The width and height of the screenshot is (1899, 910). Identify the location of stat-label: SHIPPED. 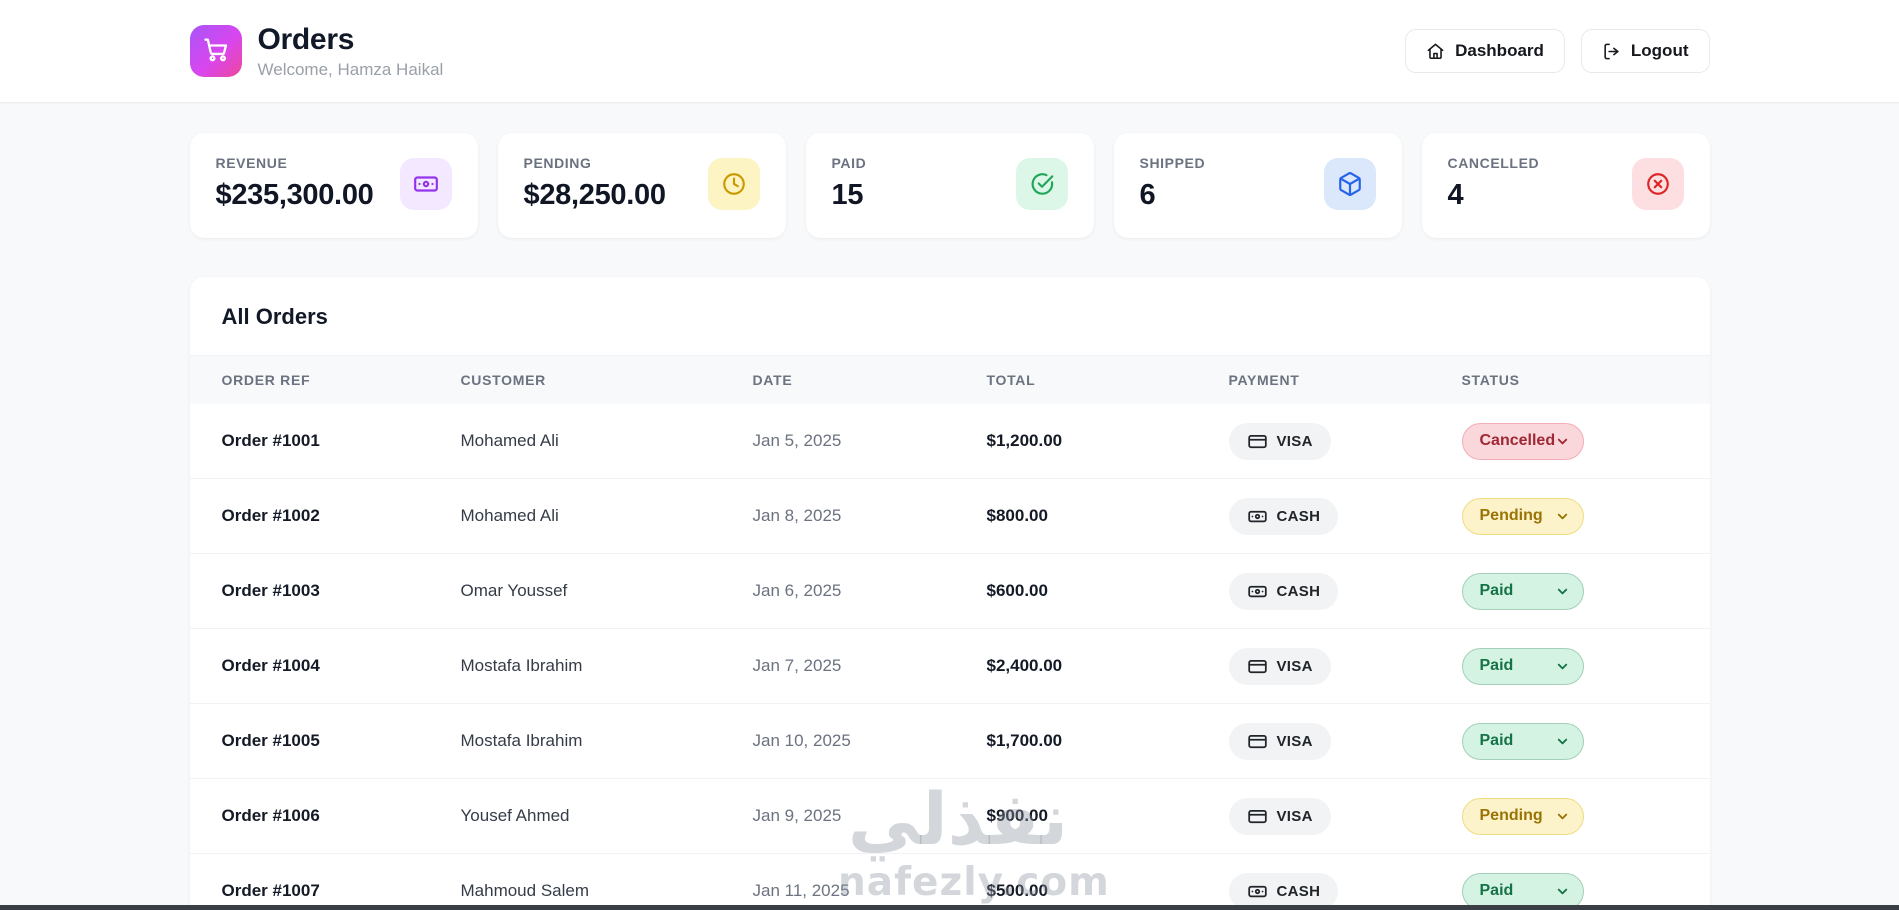
(1172, 163).